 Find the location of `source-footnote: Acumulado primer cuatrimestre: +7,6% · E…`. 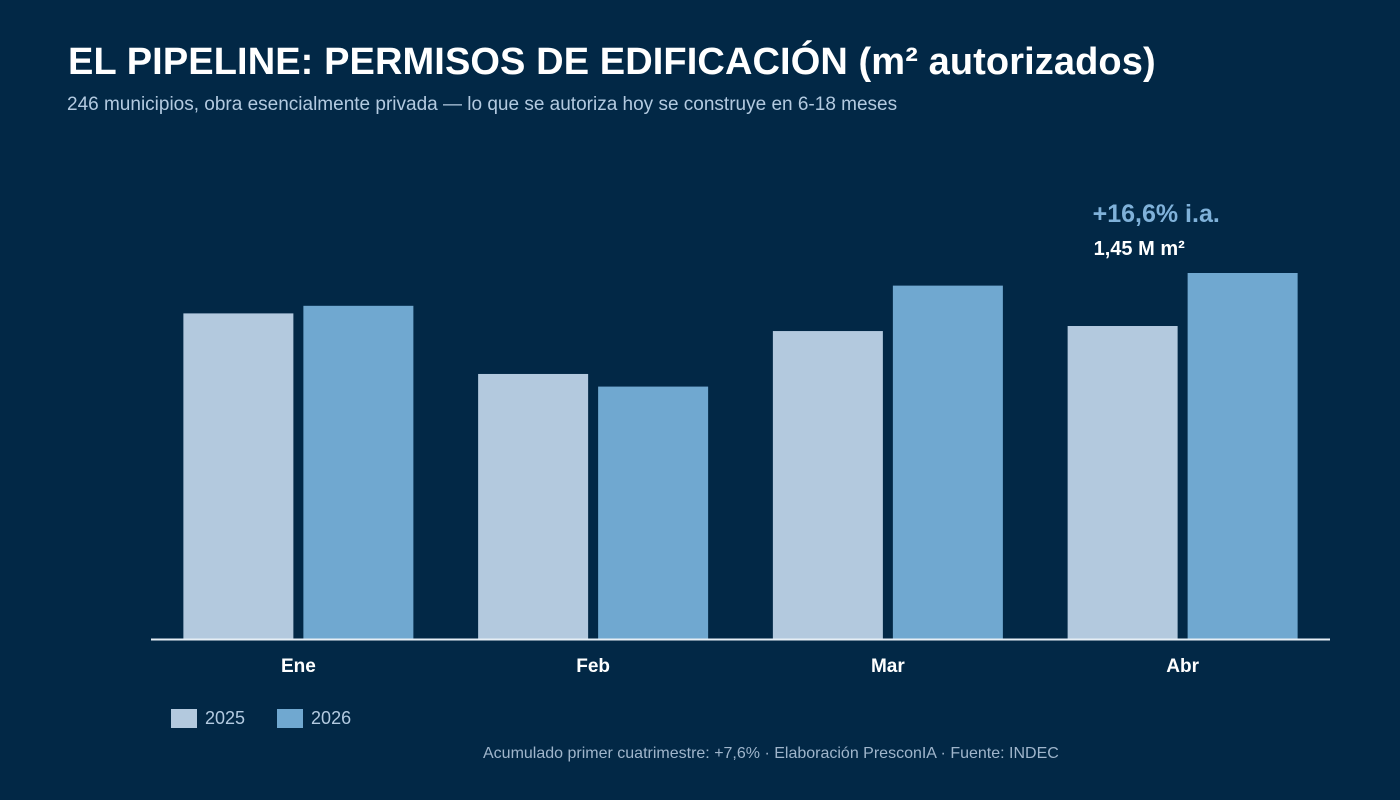

source-footnote: Acumulado primer cuatrimestre: +7,6% · E… is located at coordinates (771, 753).